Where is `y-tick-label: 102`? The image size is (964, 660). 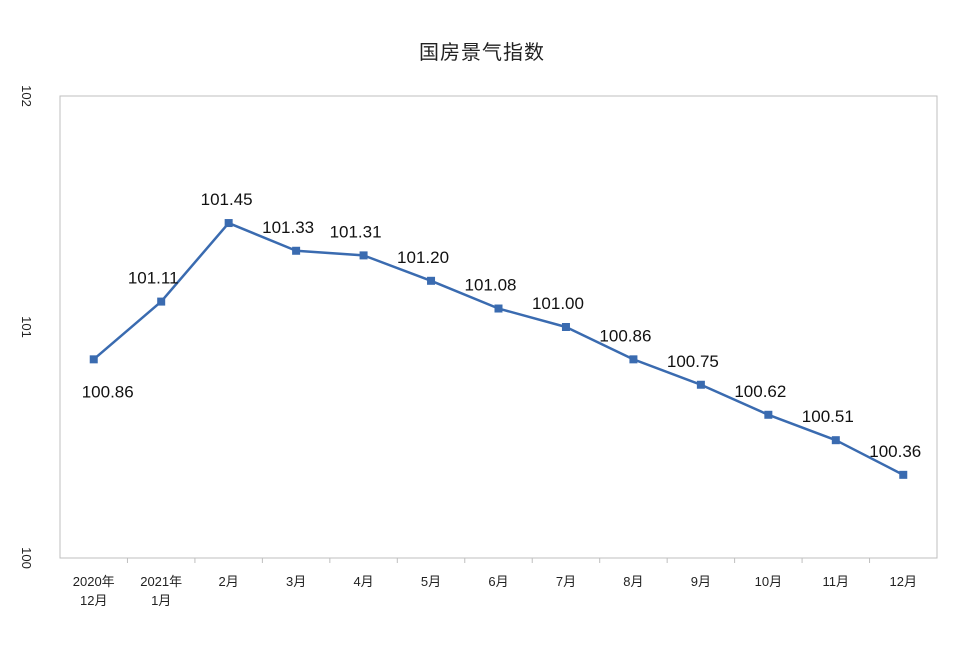
y-tick-label: 102 is located at coordinates (26, 96).